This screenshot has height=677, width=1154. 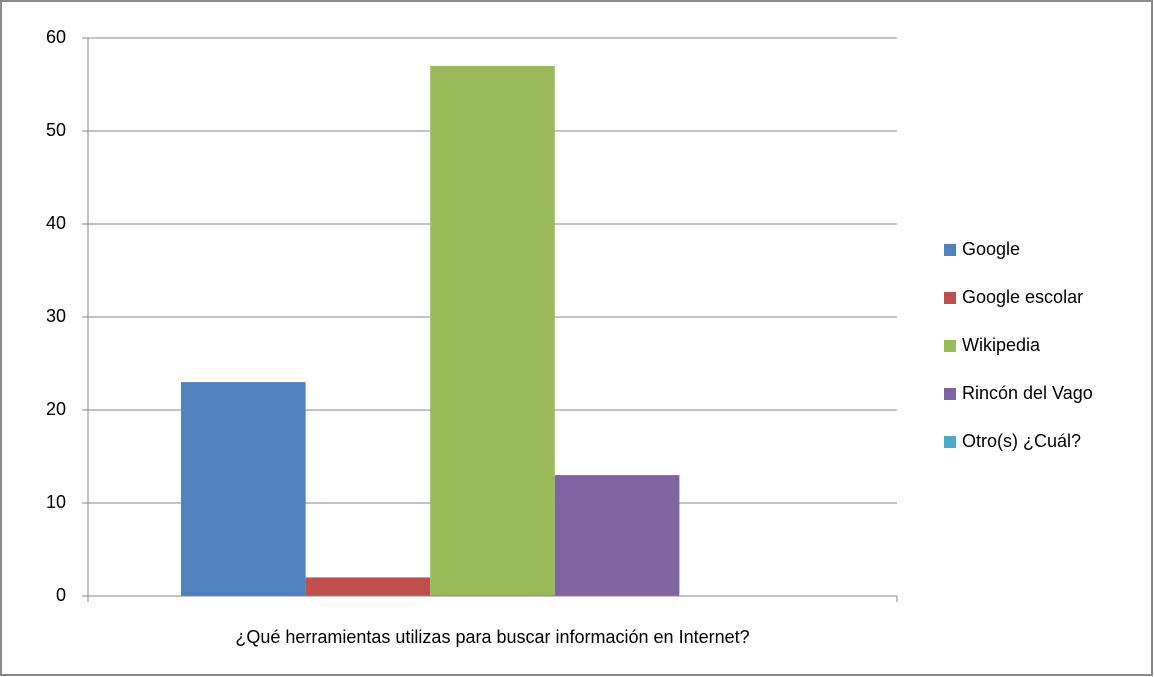 What do you see at coordinates (56, 502) in the screenshot?
I see `y-tick-label: 10` at bounding box center [56, 502].